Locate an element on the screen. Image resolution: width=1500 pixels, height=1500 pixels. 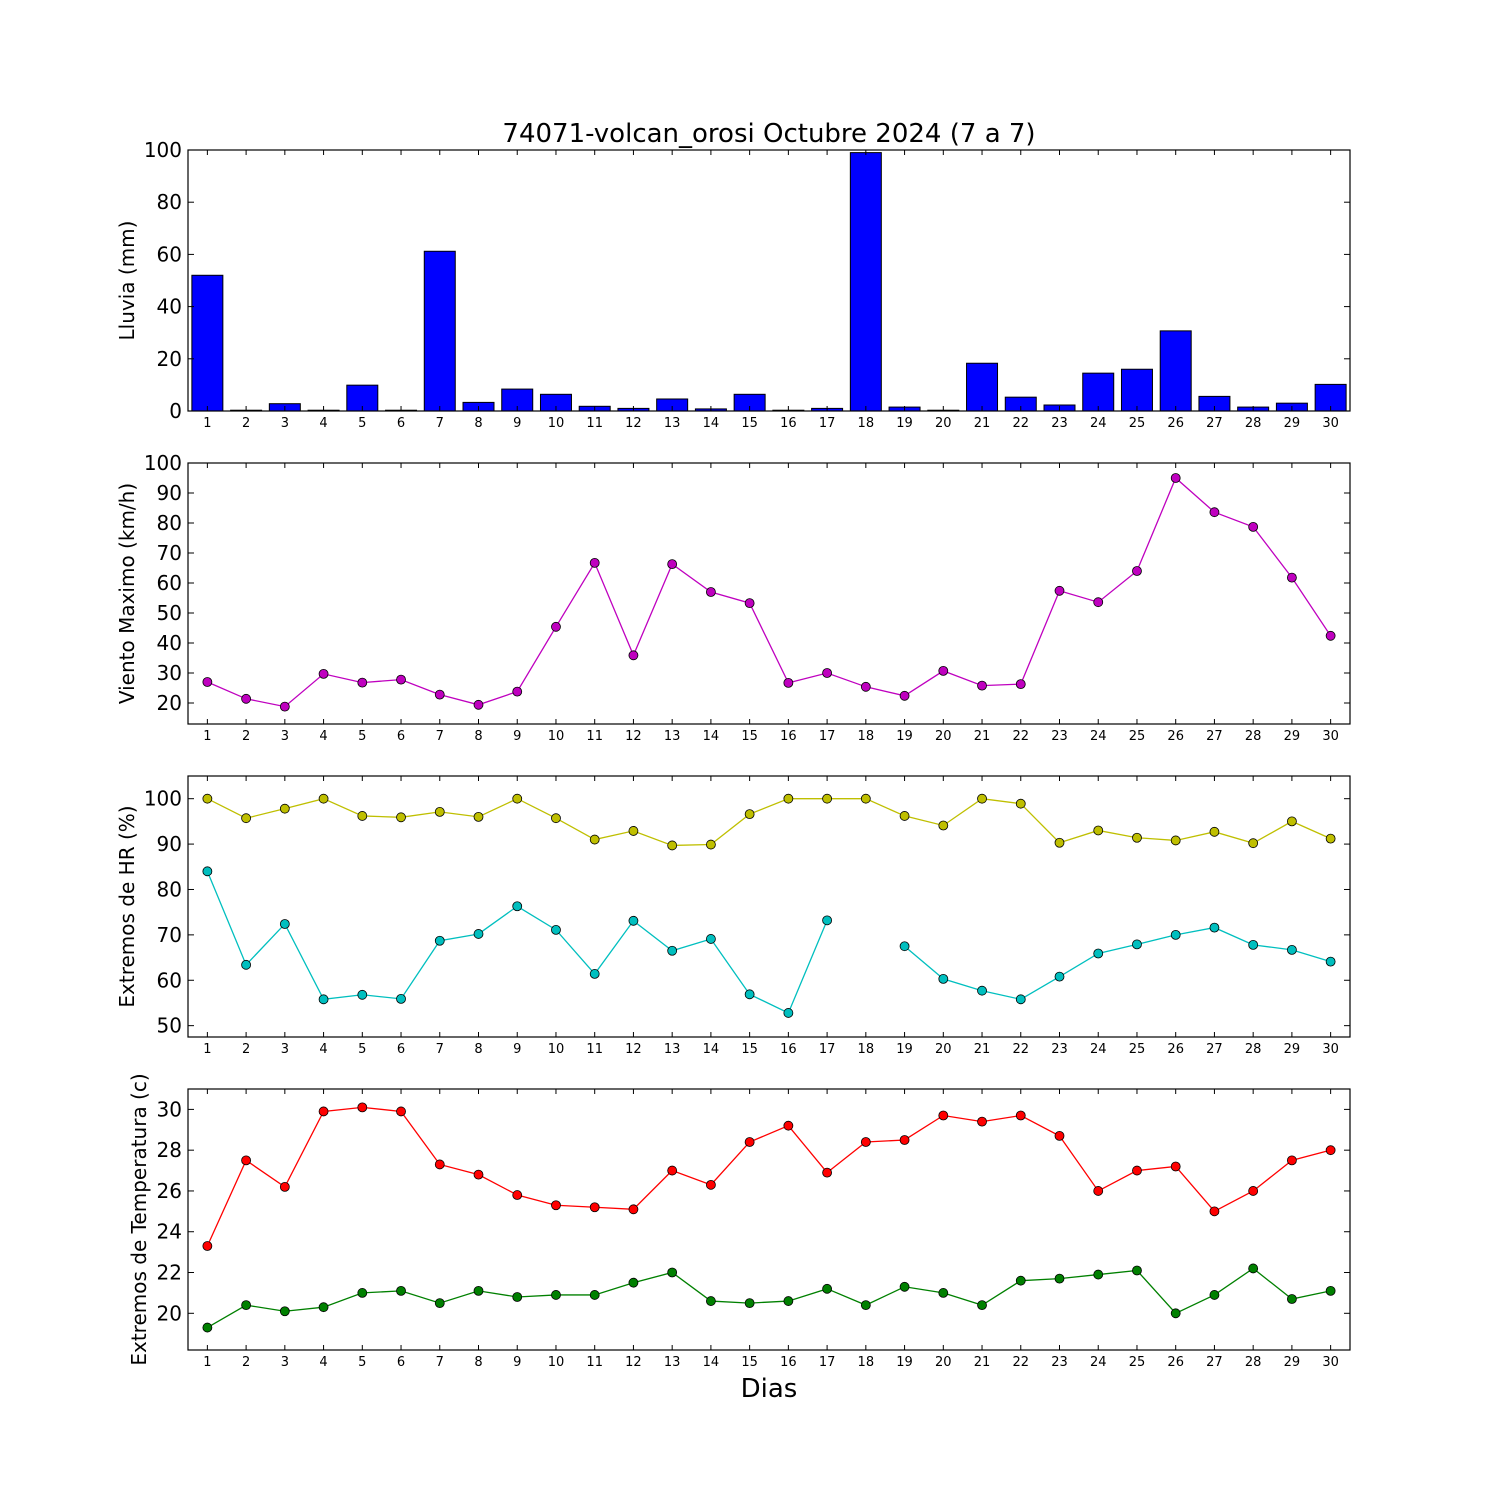
hr_min-line is located at coordinates (517, 942).